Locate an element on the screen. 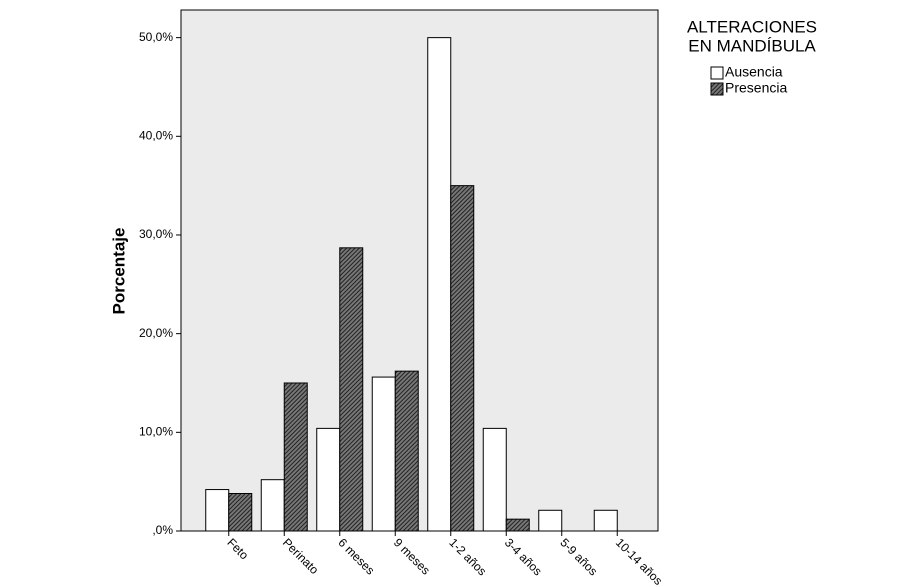  y-tick-label: 20,0% is located at coordinates (156, 333).